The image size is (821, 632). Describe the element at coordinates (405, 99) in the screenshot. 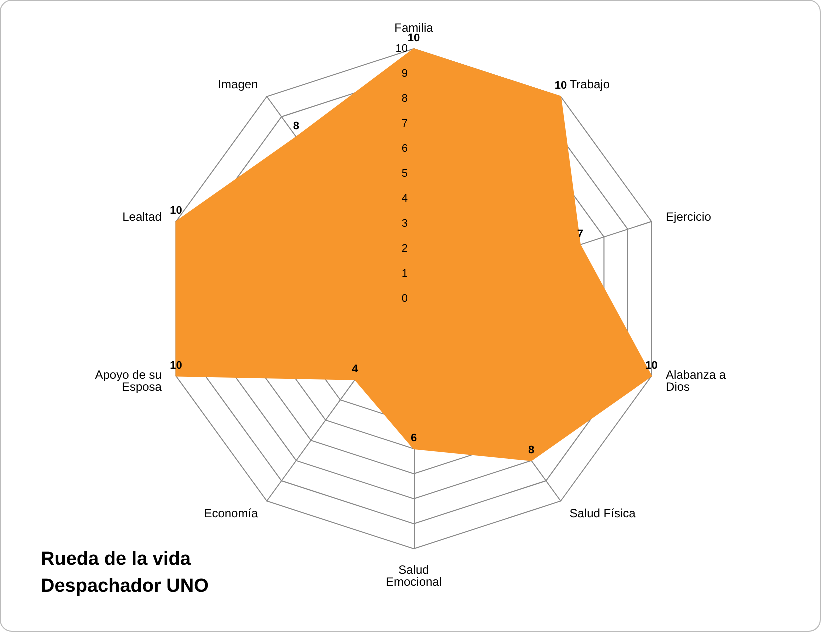

I see `y-tick-label: 8` at that location.